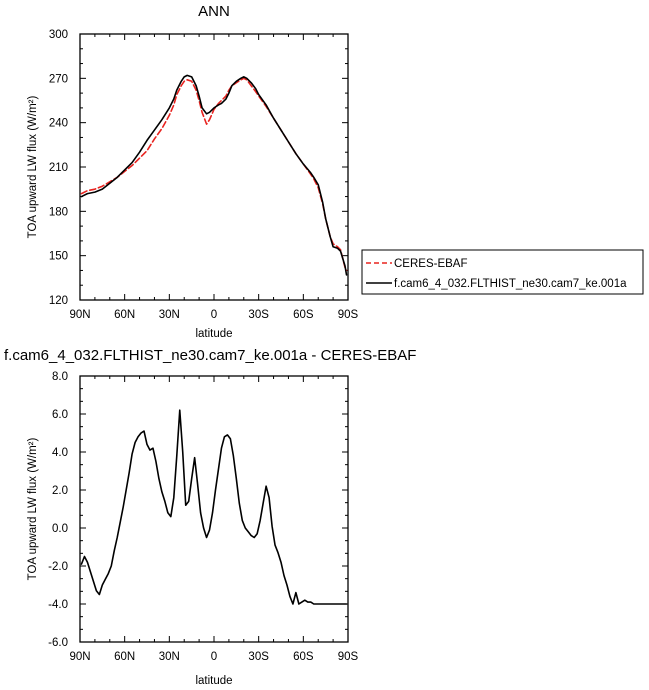 Image resolution: width=649 pixels, height=690 pixels. Describe the element at coordinates (58, 212) in the screenshot. I see `y-tick-label: 180` at that location.